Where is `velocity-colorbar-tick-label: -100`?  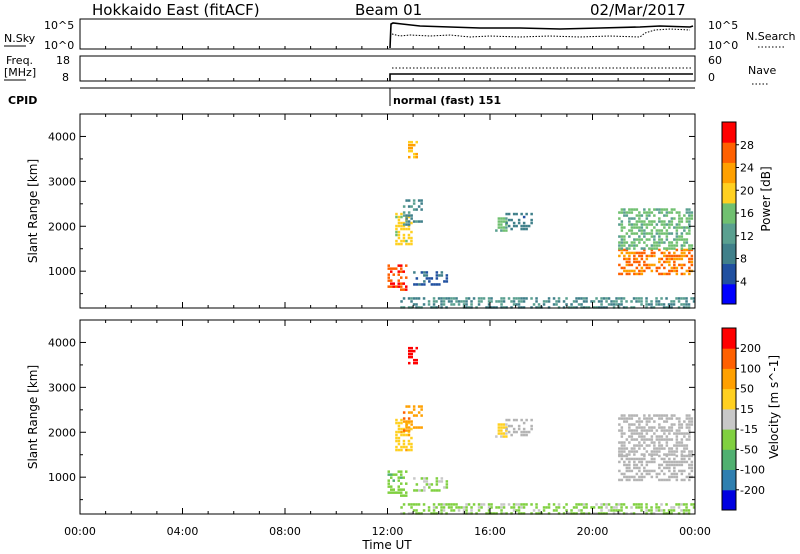
velocity-colorbar-tick-label: -100 is located at coordinates (752, 470).